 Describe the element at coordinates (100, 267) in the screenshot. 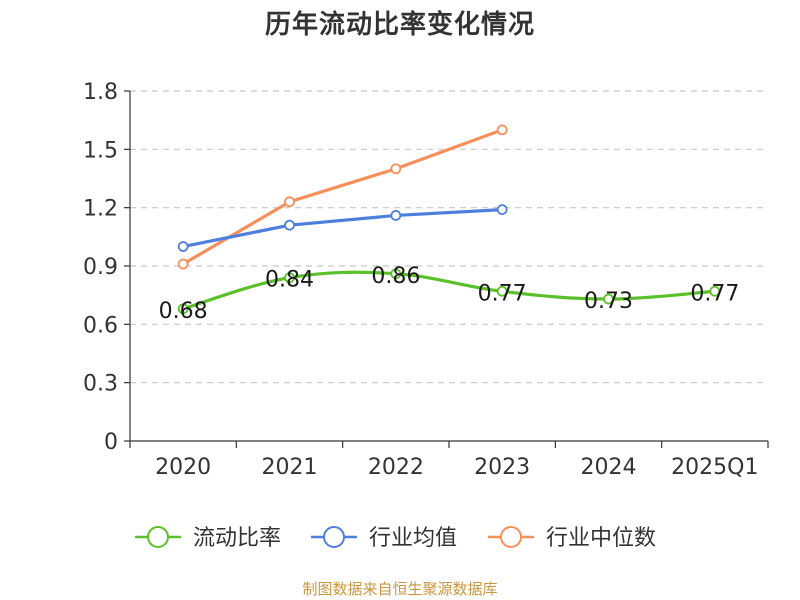

I see `y-tick-label: 0.9` at that location.